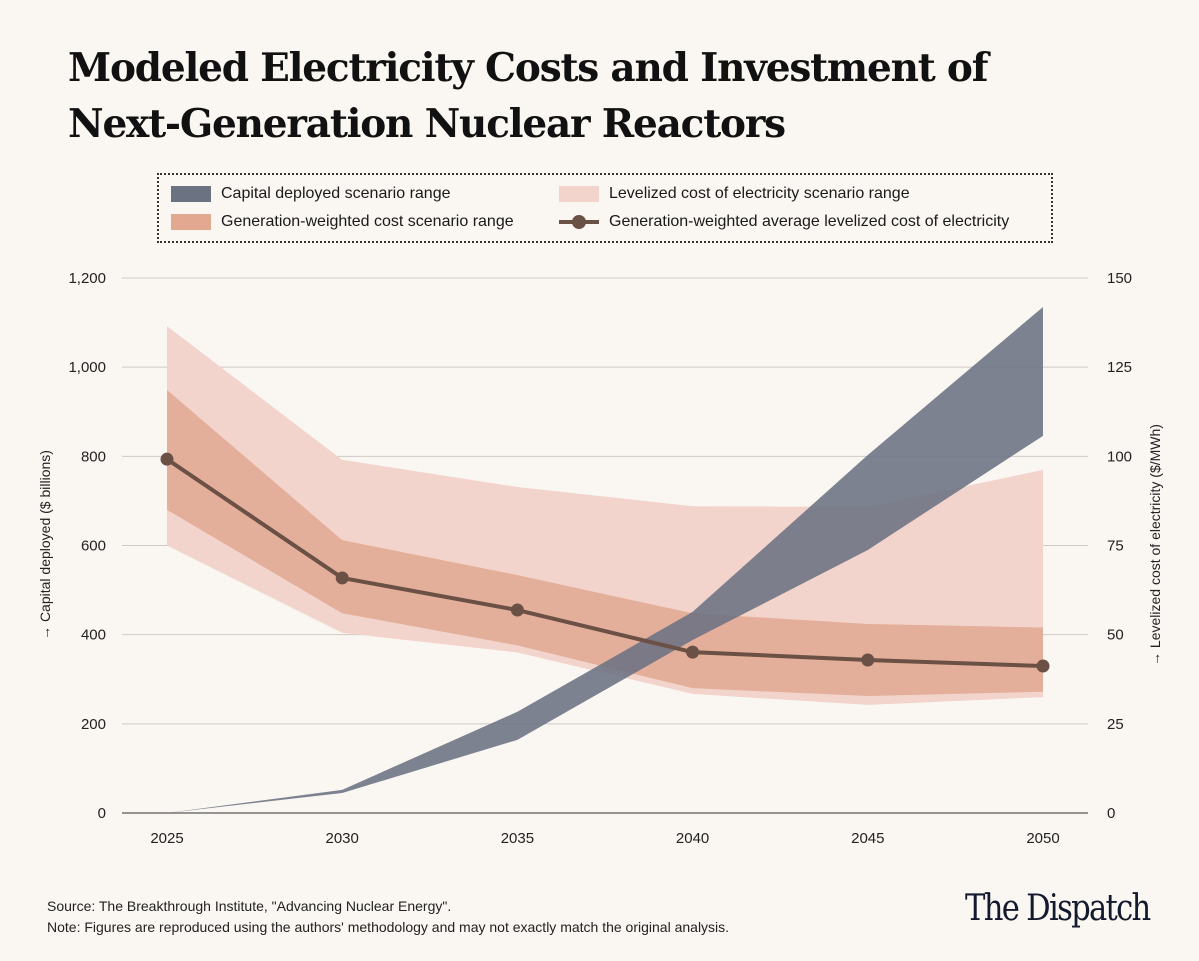 Image resolution: width=1199 pixels, height=961 pixels. Describe the element at coordinates (517, 838) in the screenshot. I see `x-tick: 2035` at that location.